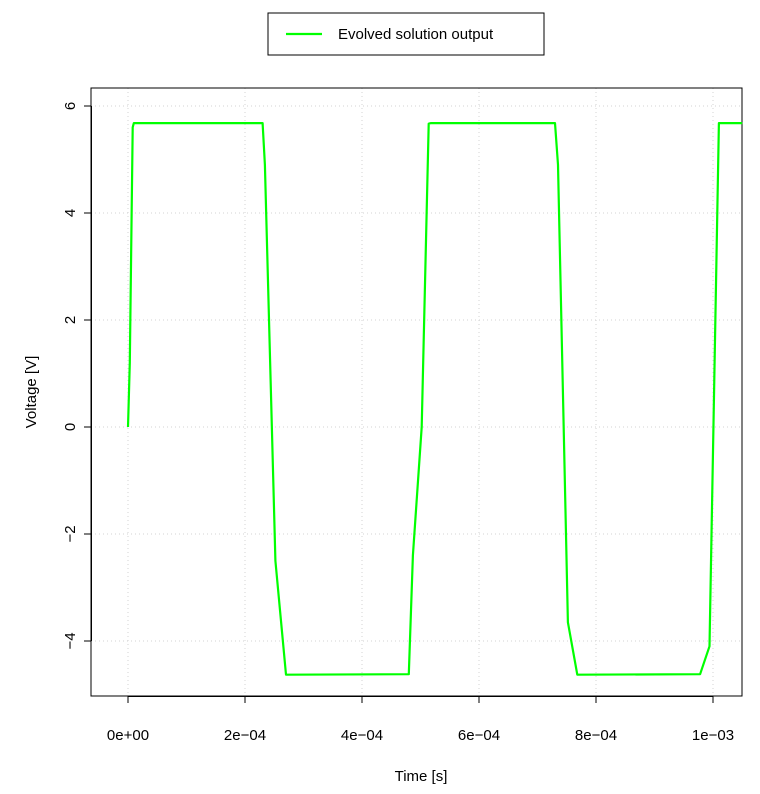  Describe the element at coordinates (479, 735) in the screenshot. I see `x-tick-label: 6e−04` at that location.